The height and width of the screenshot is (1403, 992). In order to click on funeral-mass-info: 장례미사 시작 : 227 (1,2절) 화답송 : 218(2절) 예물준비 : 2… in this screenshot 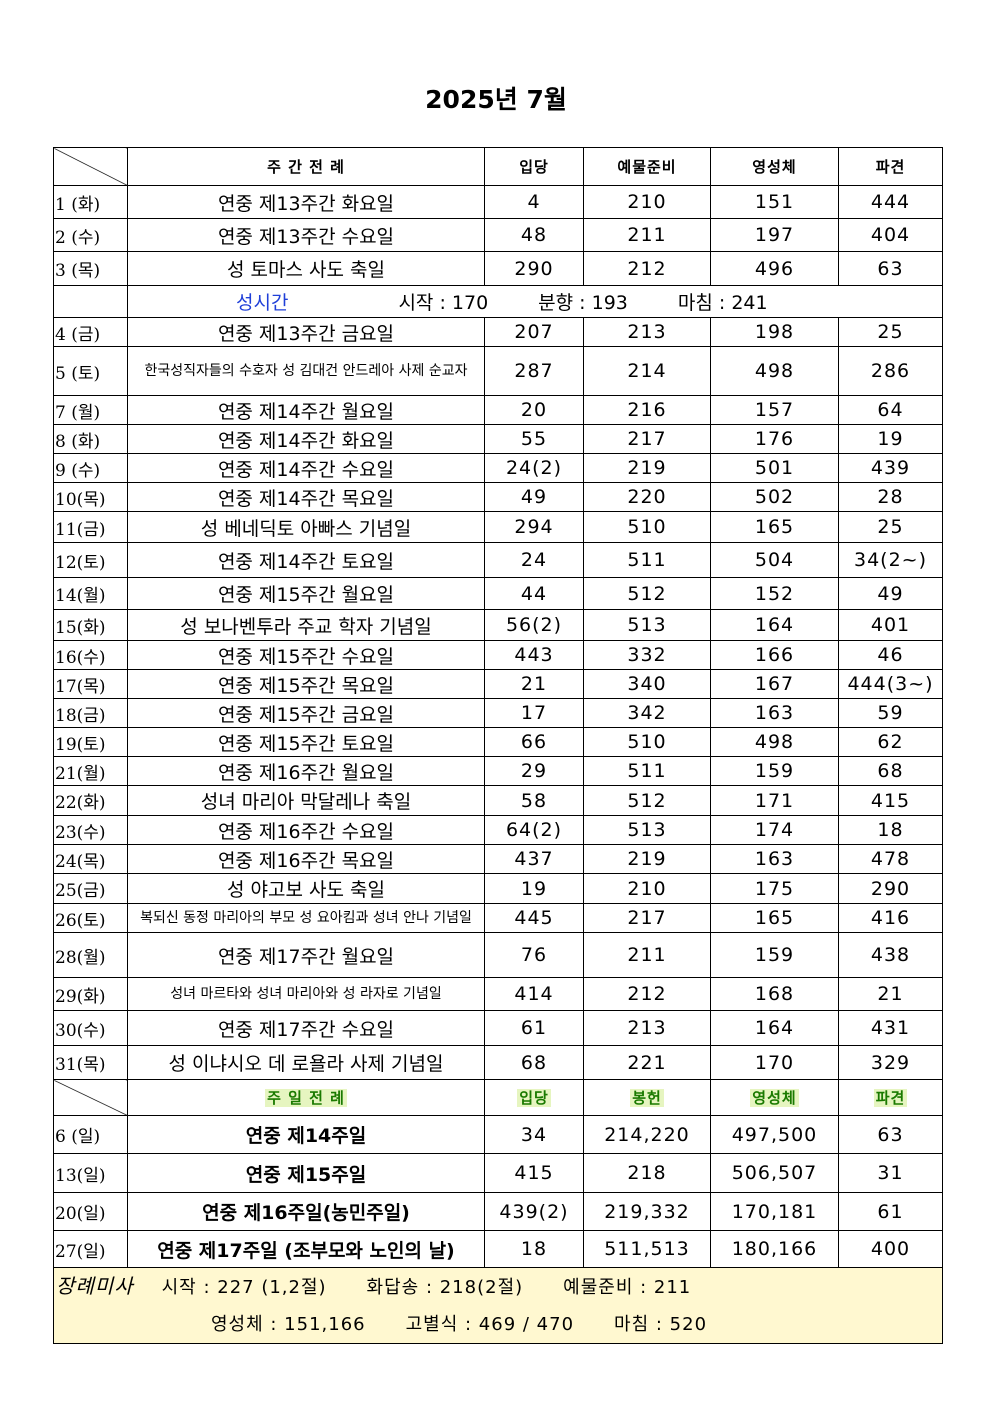, I will do `click(498, 1305)`.